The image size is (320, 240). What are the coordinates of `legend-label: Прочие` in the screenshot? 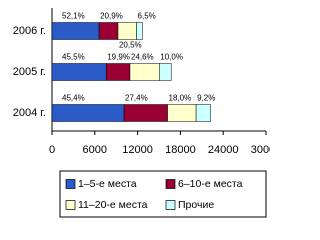 It's located at (196, 205).